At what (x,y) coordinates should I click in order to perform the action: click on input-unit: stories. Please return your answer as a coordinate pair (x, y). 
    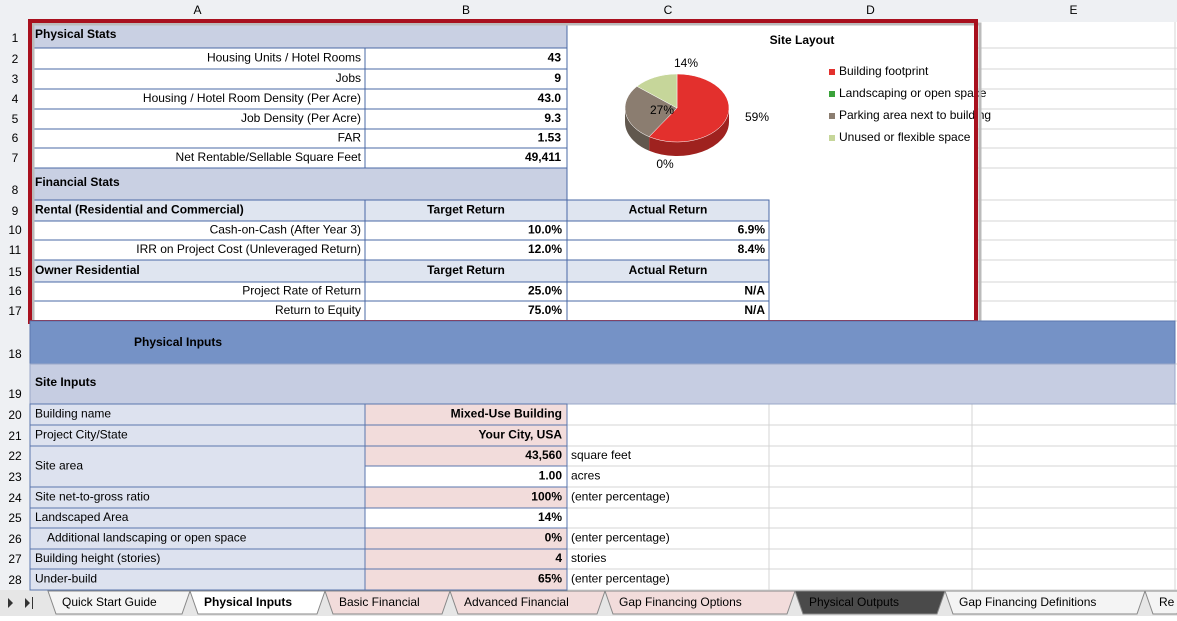
    Looking at the image, I should click on (588, 558).